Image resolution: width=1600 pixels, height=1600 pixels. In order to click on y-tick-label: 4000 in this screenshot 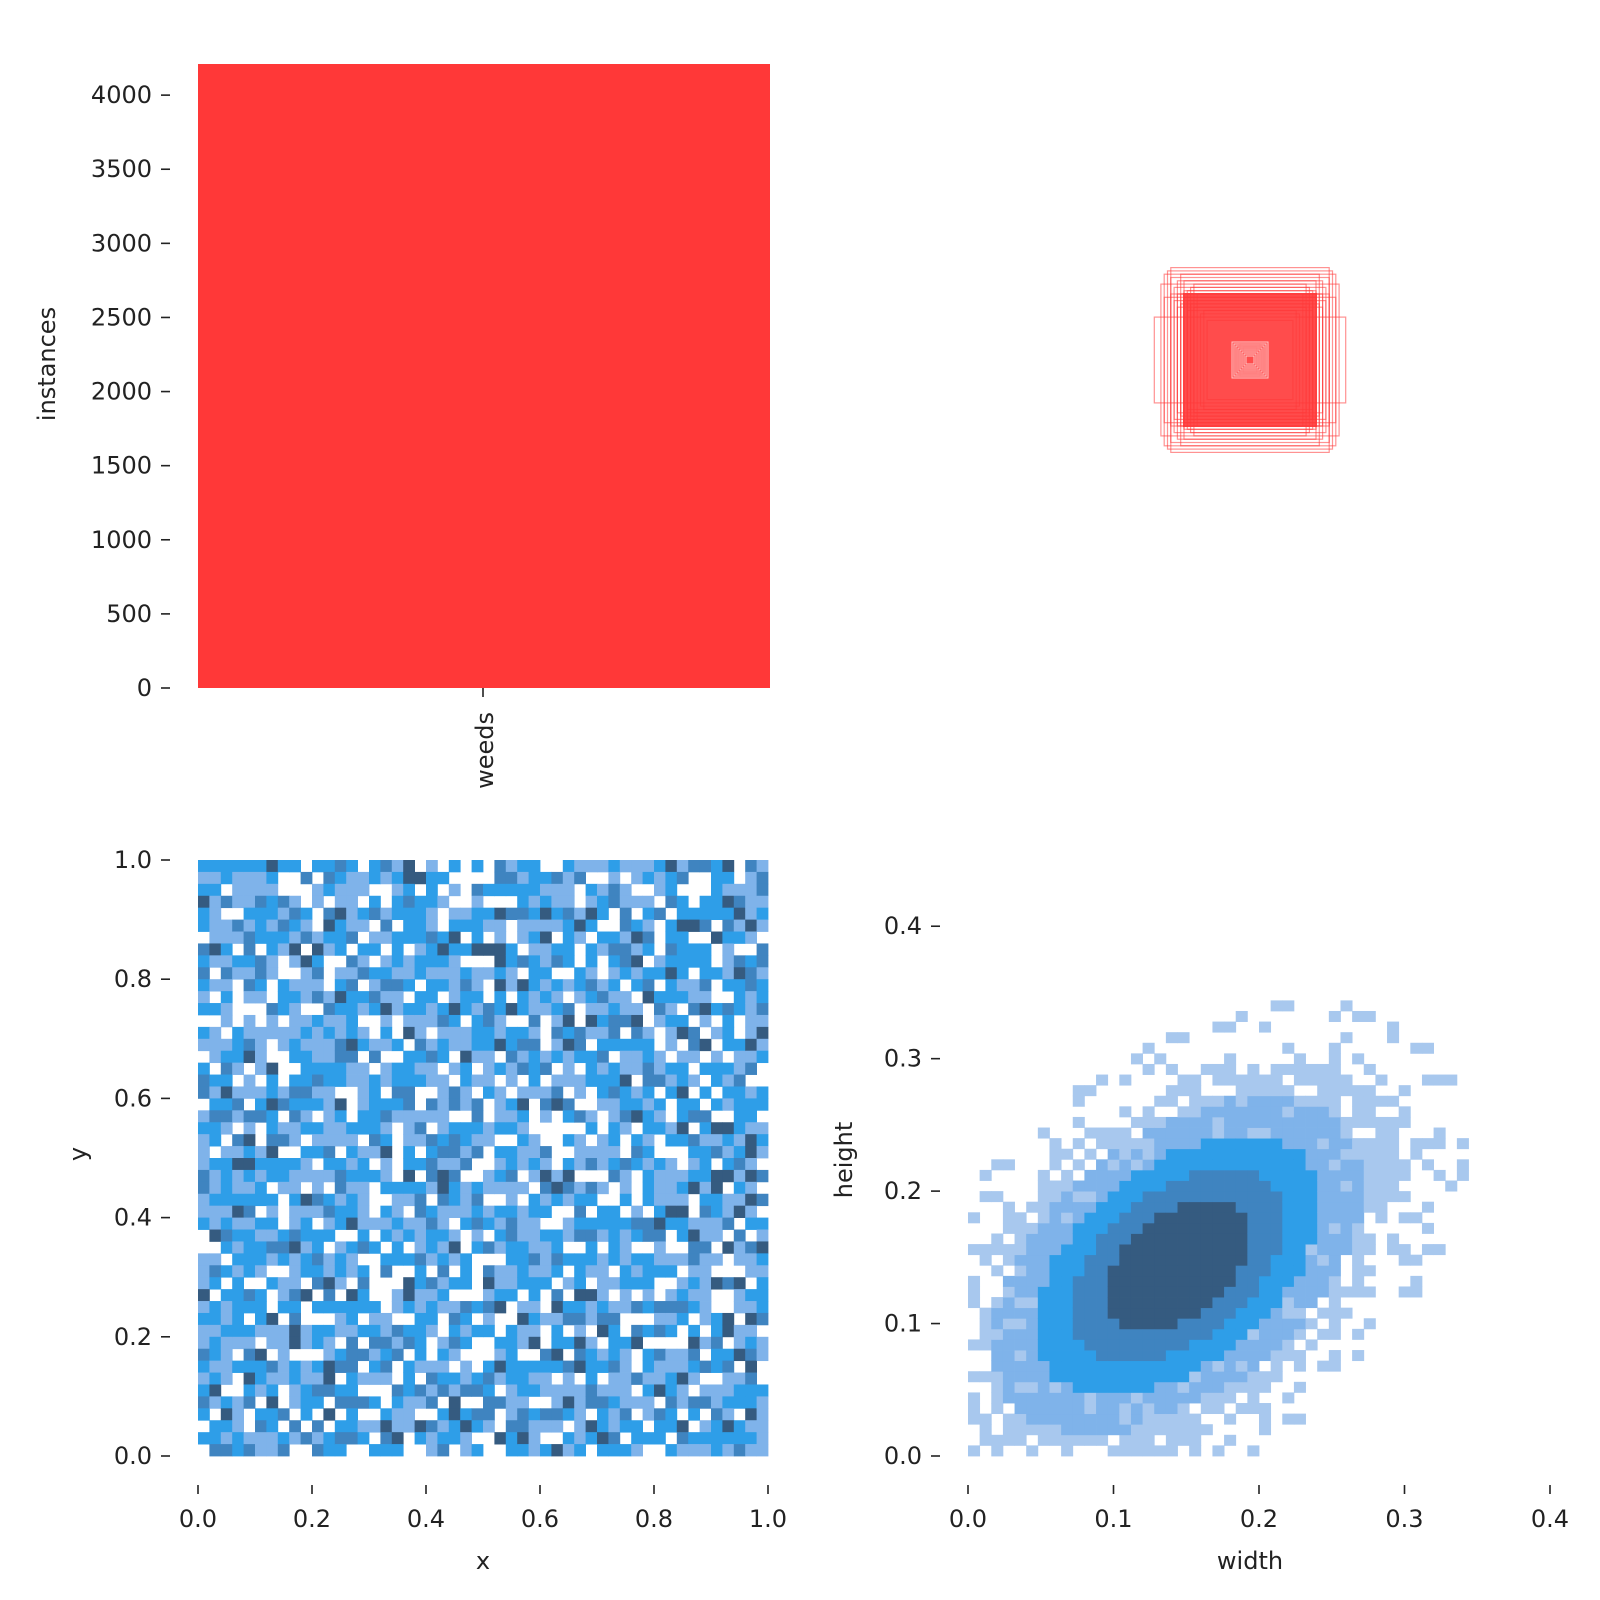, I will do `click(121, 95)`.